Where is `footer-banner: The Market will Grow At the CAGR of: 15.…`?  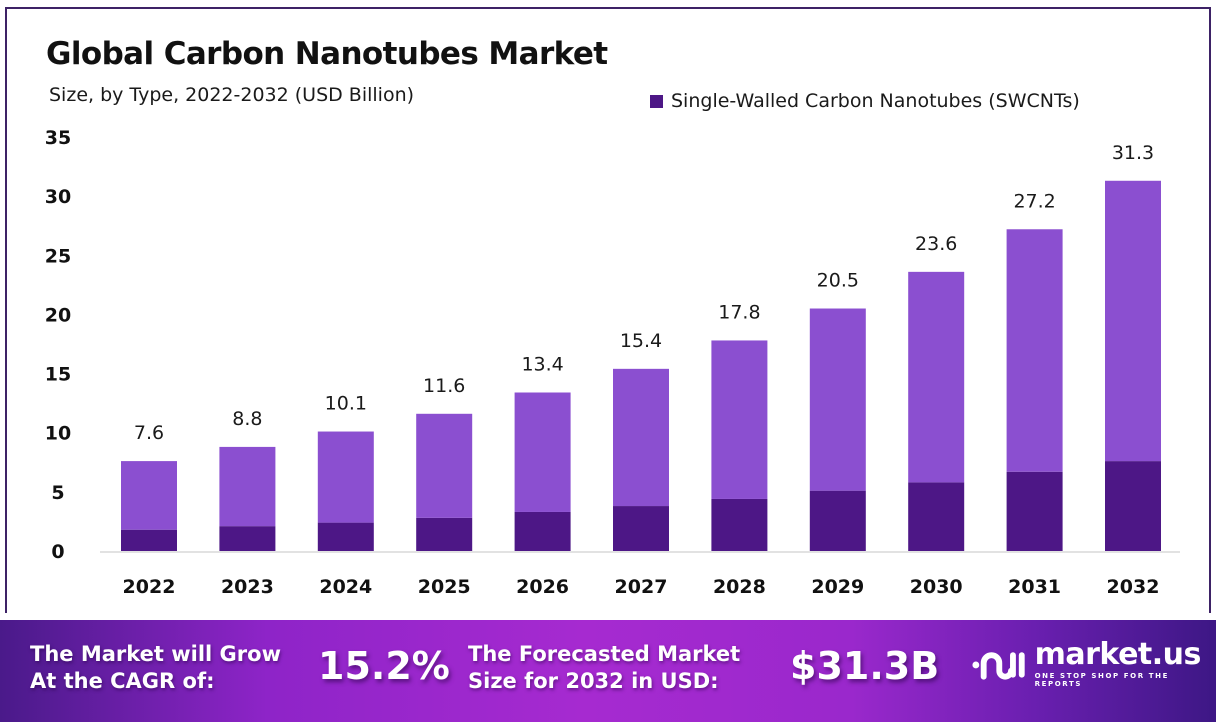 footer-banner: The Market will Grow At the CAGR of: 15.… is located at coordinates (608, 671).